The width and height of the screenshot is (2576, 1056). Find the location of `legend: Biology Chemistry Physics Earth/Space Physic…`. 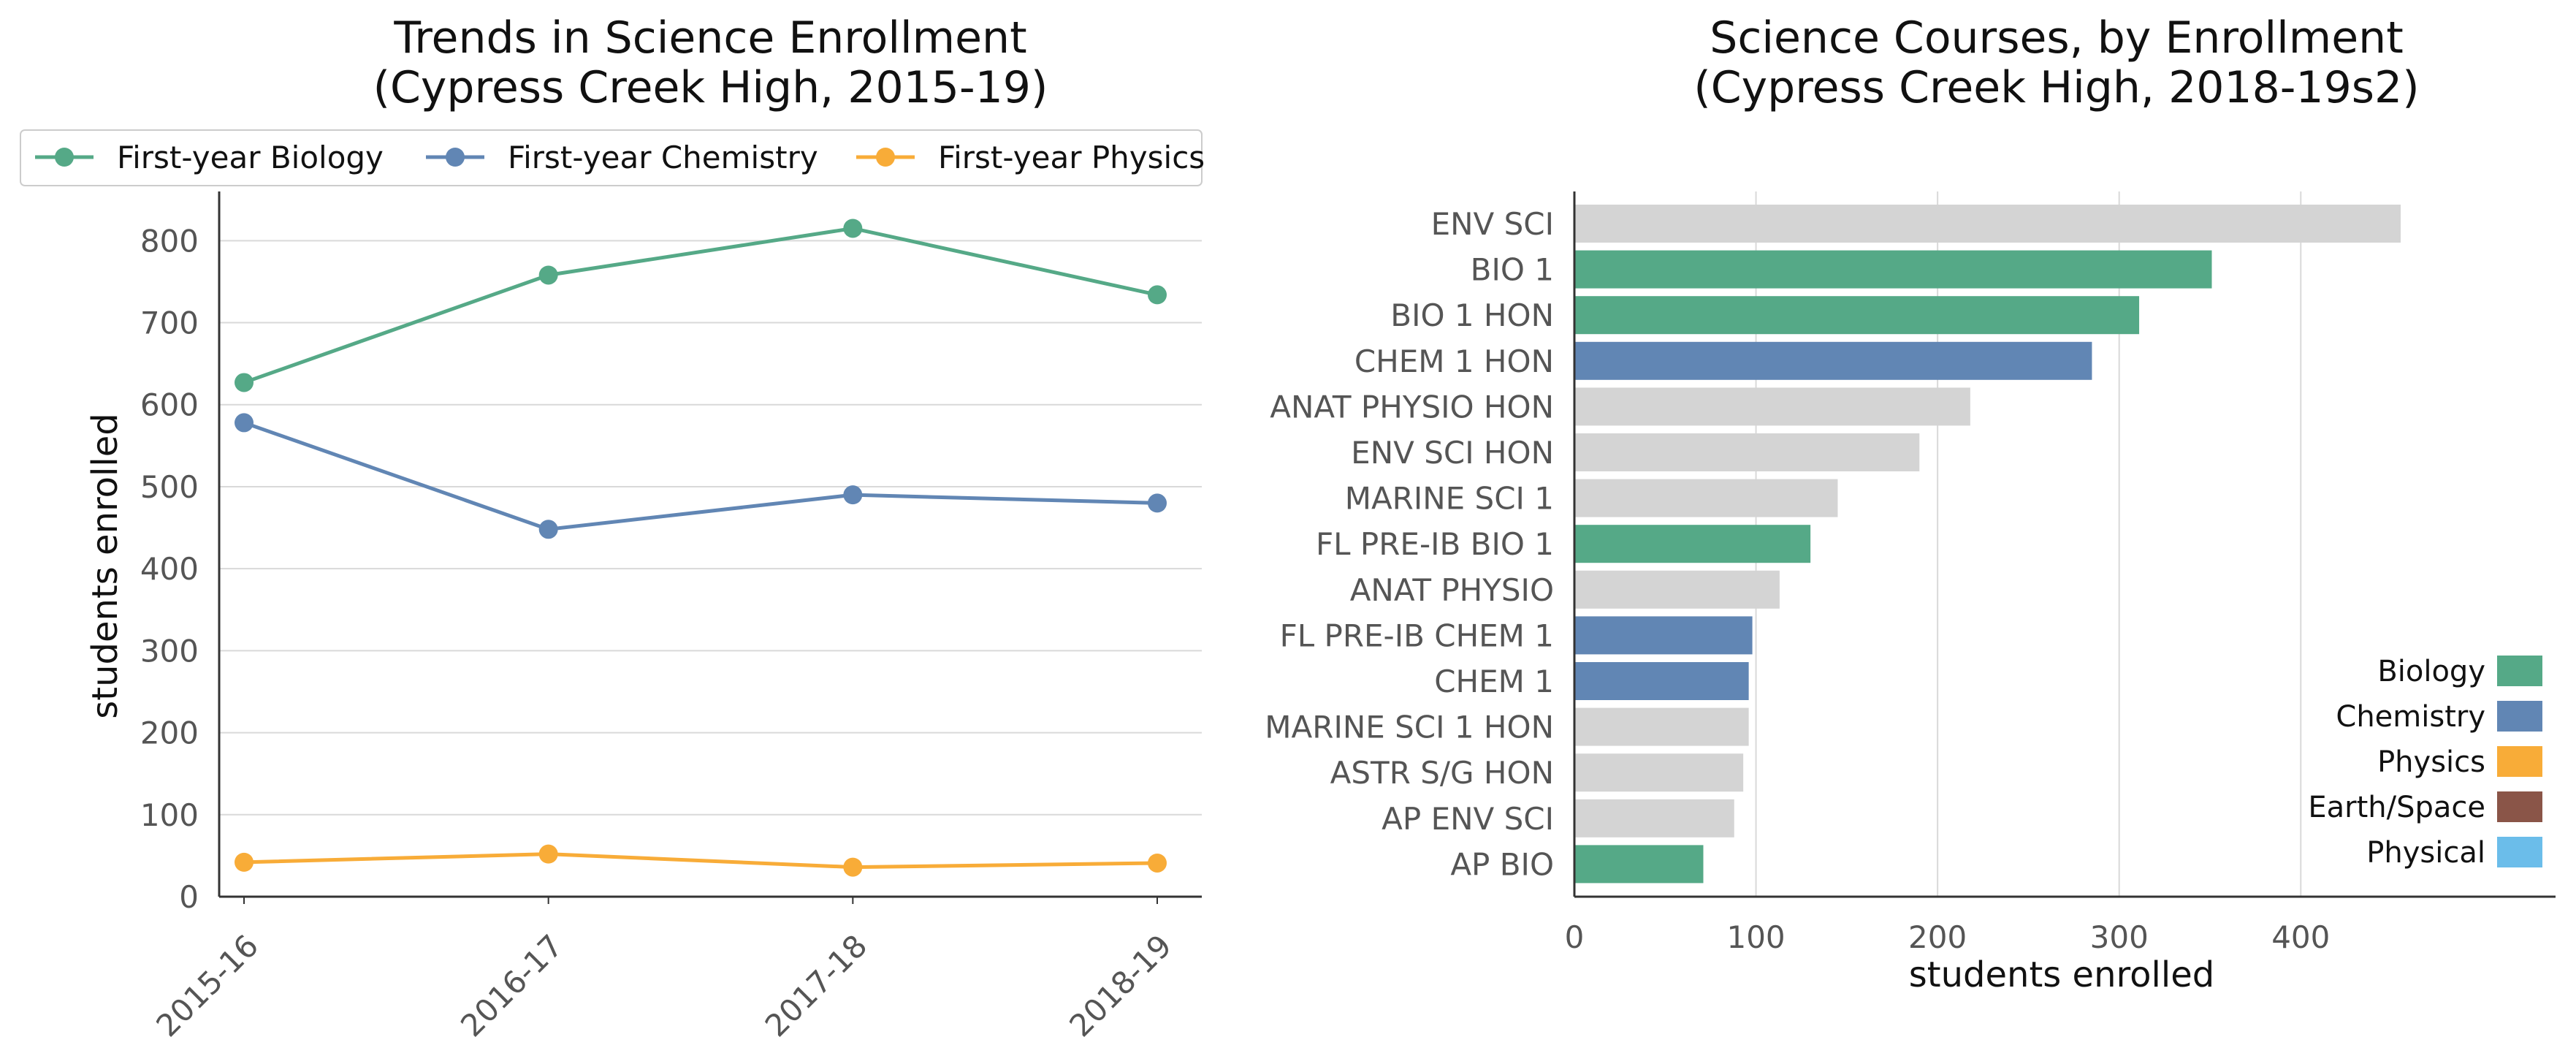

legend: Biology Chemistry Physics Earth/Space Physic… is located at coordinates (2425, 762).